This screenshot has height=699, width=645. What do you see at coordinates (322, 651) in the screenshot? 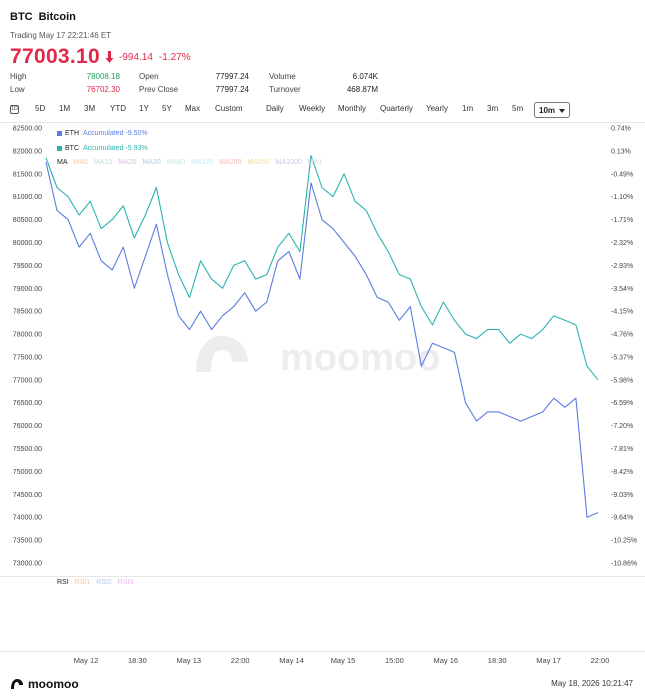
I see `xaxis-divider` at bounding box center [322, 651].